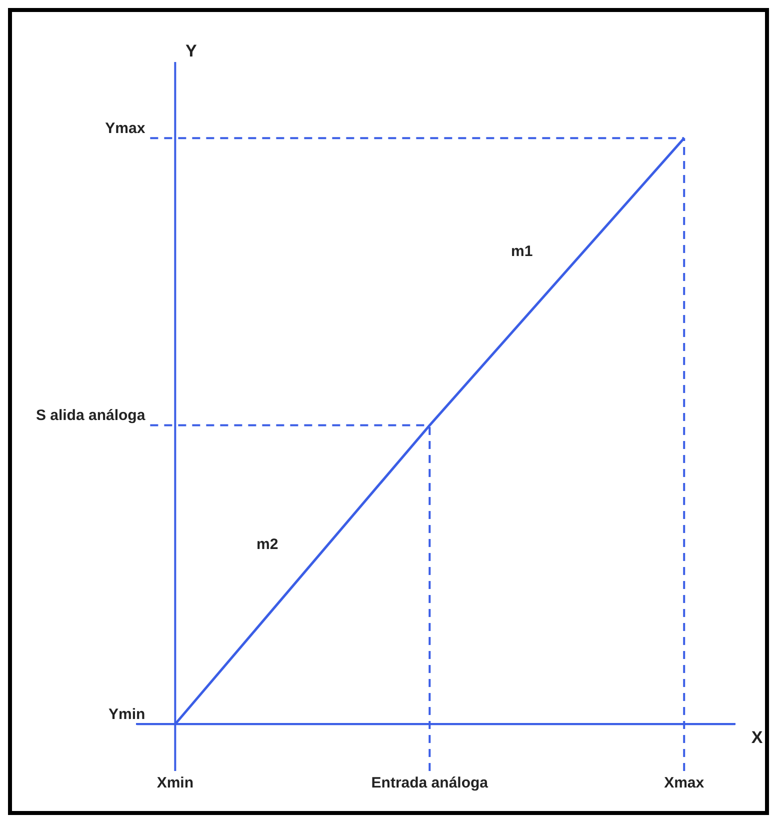  I want to click on x-tick-label: Xmin, so click(175, 783).